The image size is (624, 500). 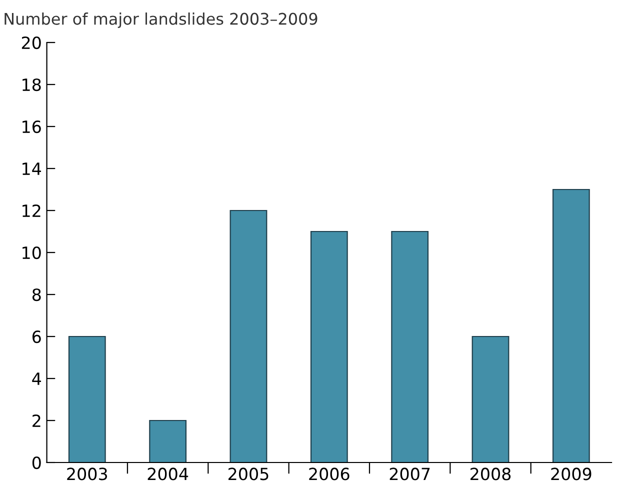 I want to click on y-tick-label: 0, so click(x=36, y=463).